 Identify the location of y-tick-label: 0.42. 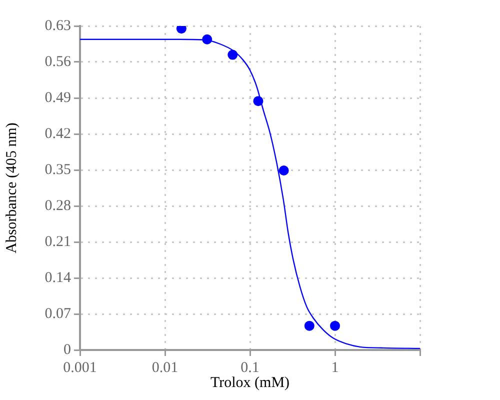
(57, 134).